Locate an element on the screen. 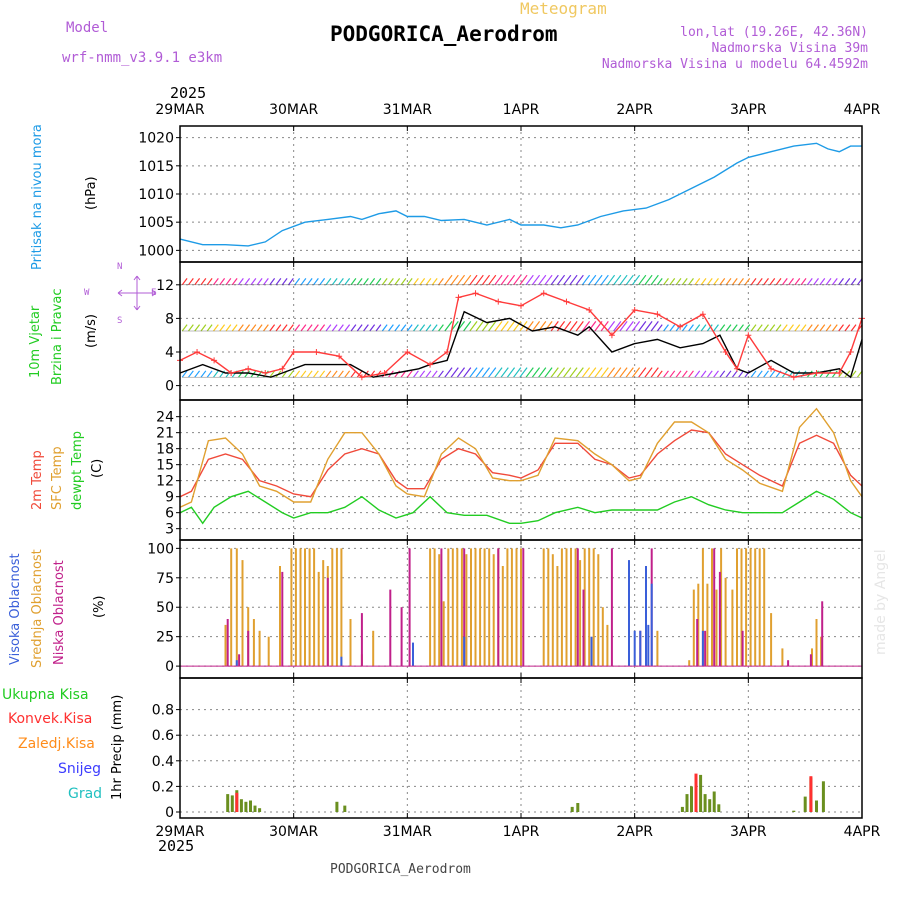  x-tick-label-top: 4APR is located at coordinates (862, 110).